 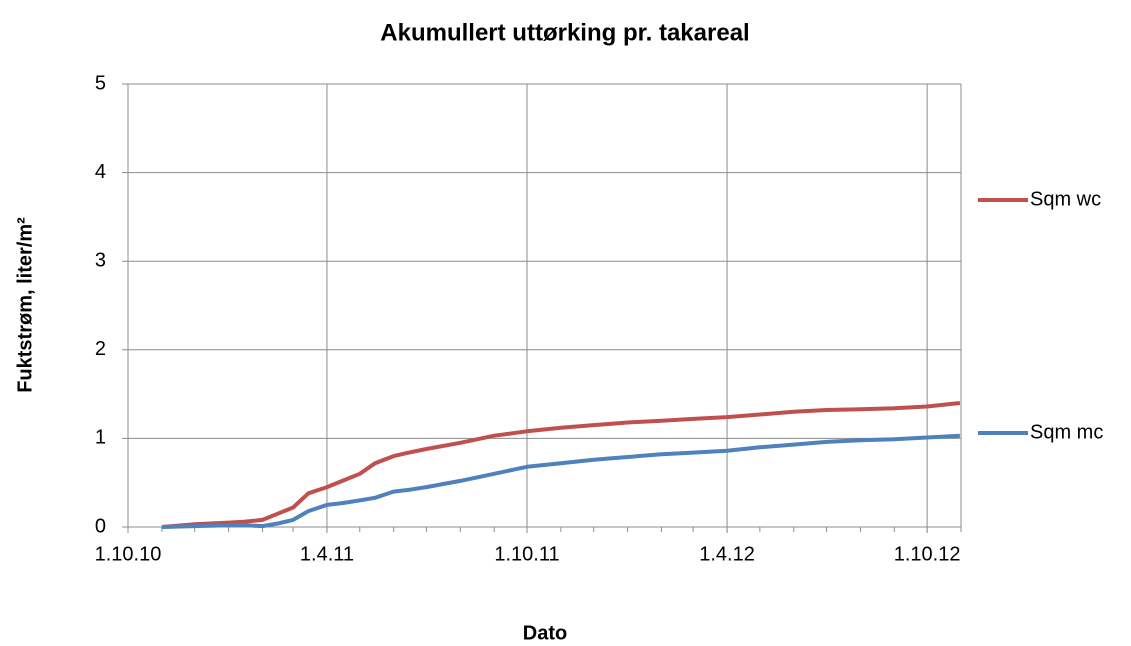 What do you see at coordinates (100, 349) in the screenshot?
I see `y-tick-label: 2` at bounding box center [100, 349].